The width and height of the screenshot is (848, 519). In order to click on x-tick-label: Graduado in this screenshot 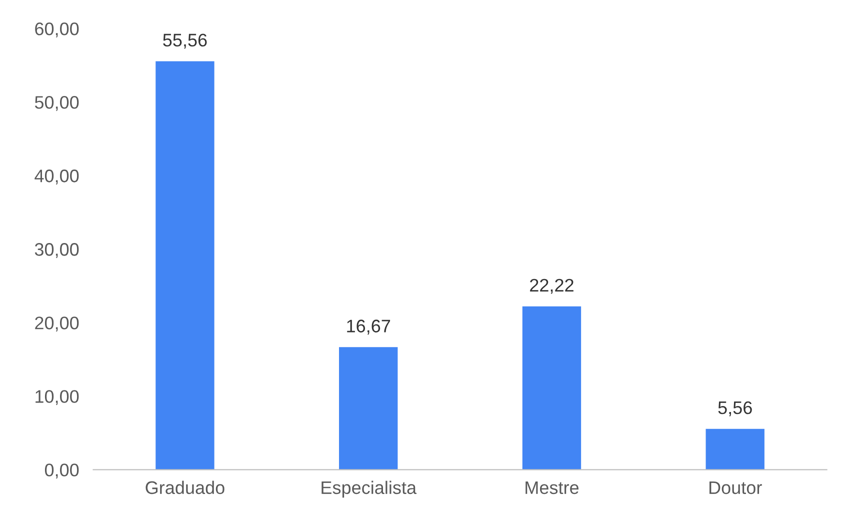, I will do `click(185, 487)`.